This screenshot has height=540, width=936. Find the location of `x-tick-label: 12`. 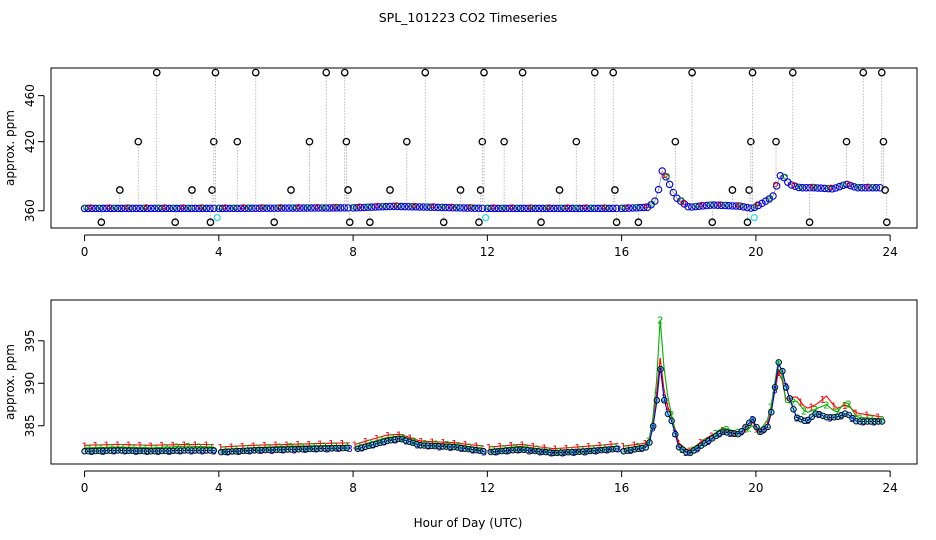

x-tick-label: 12 is located at coordinates (487, 488).